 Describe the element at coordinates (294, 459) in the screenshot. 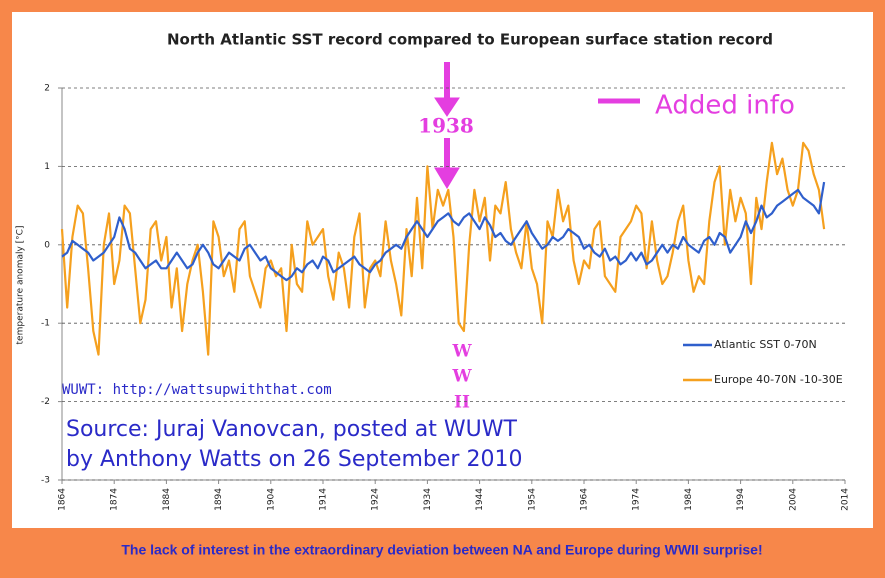

I see `source: by Anthony Watts on 26 September 2010` at that location.